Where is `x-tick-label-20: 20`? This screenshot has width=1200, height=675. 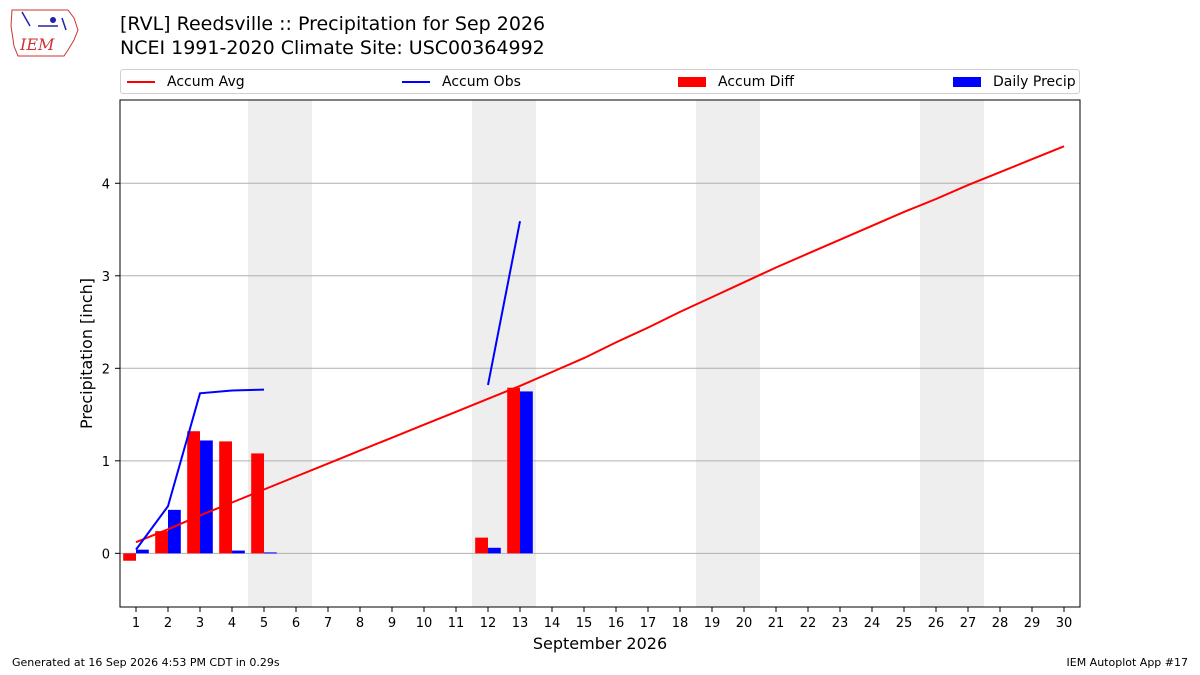 x-tick-label-20: 20 is located at coordinates (744, 623).